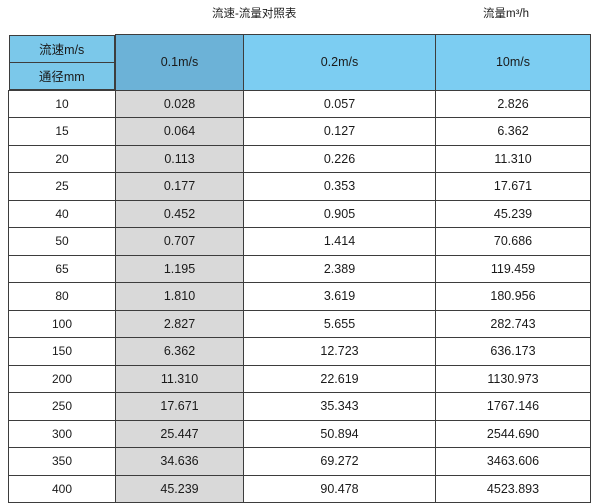 The width and height of the screenshot is (600, 503). What do you see at coordinates (179, 378) in the screenshot?
I see `cell-flow-0: 11.310` at bounding box center [179, 378].